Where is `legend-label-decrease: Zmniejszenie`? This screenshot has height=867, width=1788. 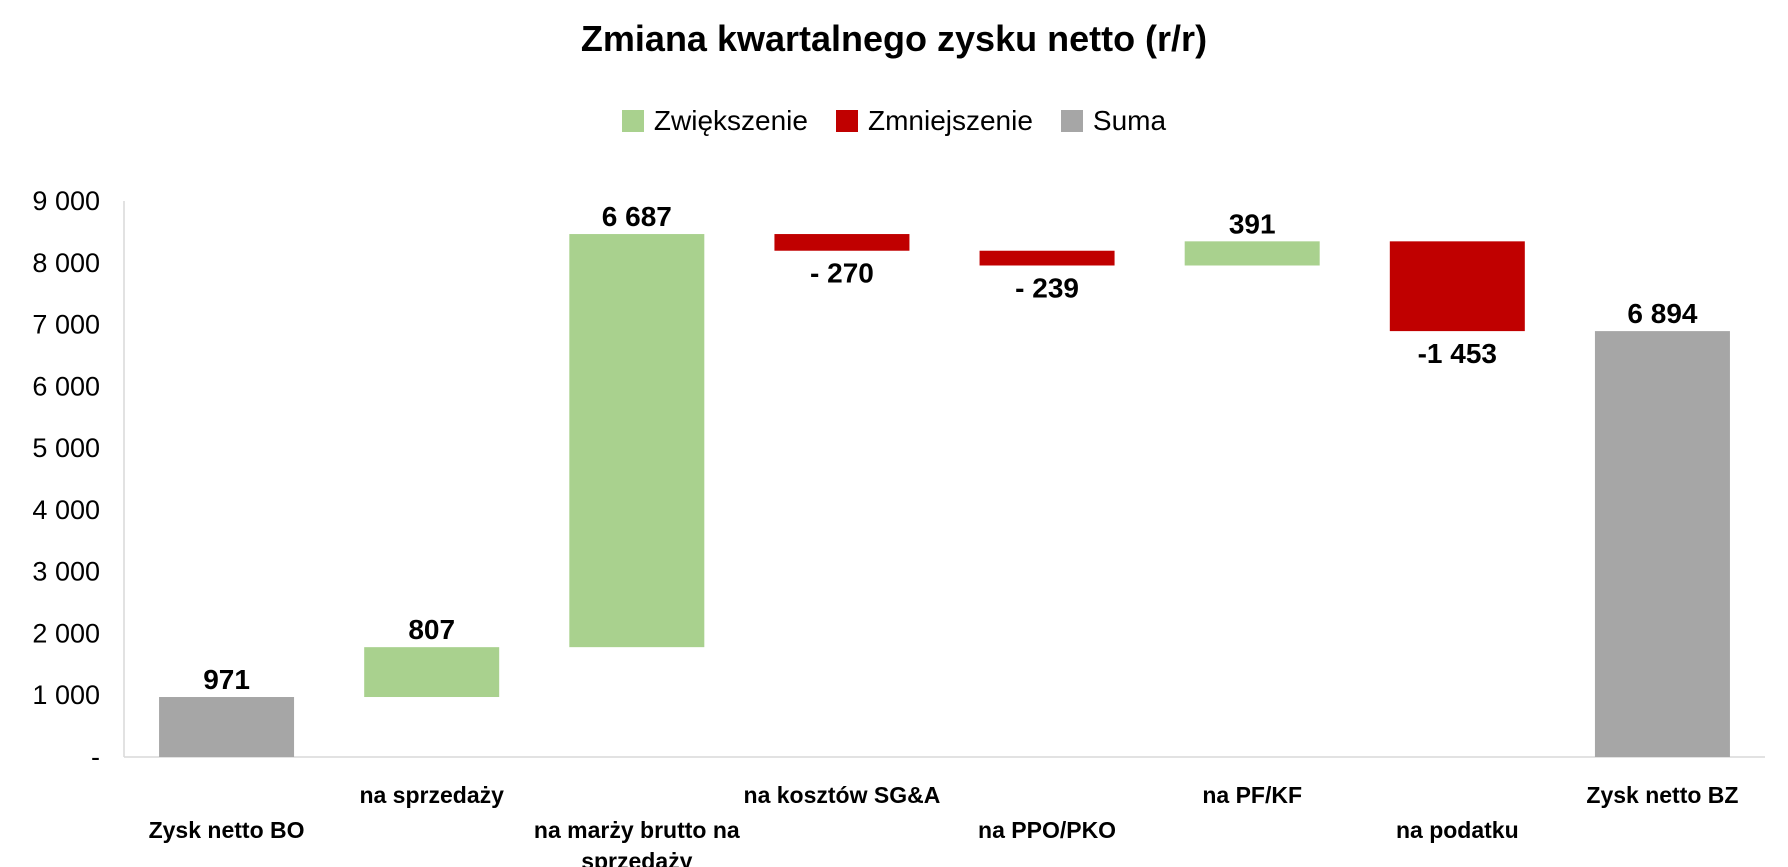
legend-label-decrease: Zmniejszenie is located at coordinates (950, 120).